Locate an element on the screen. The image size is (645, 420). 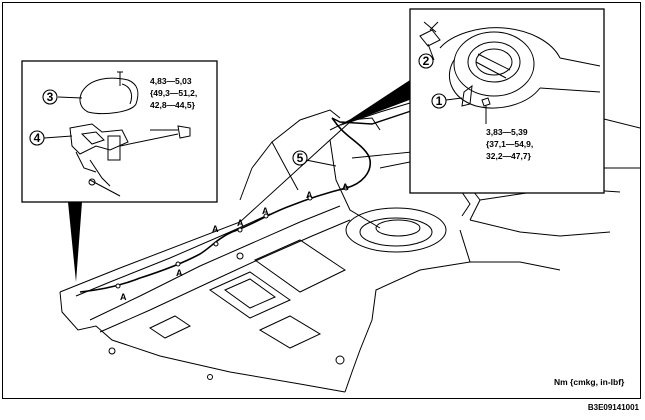
torque-right-line-2: {37,1—54,9, is located at coordinates (509, 144).